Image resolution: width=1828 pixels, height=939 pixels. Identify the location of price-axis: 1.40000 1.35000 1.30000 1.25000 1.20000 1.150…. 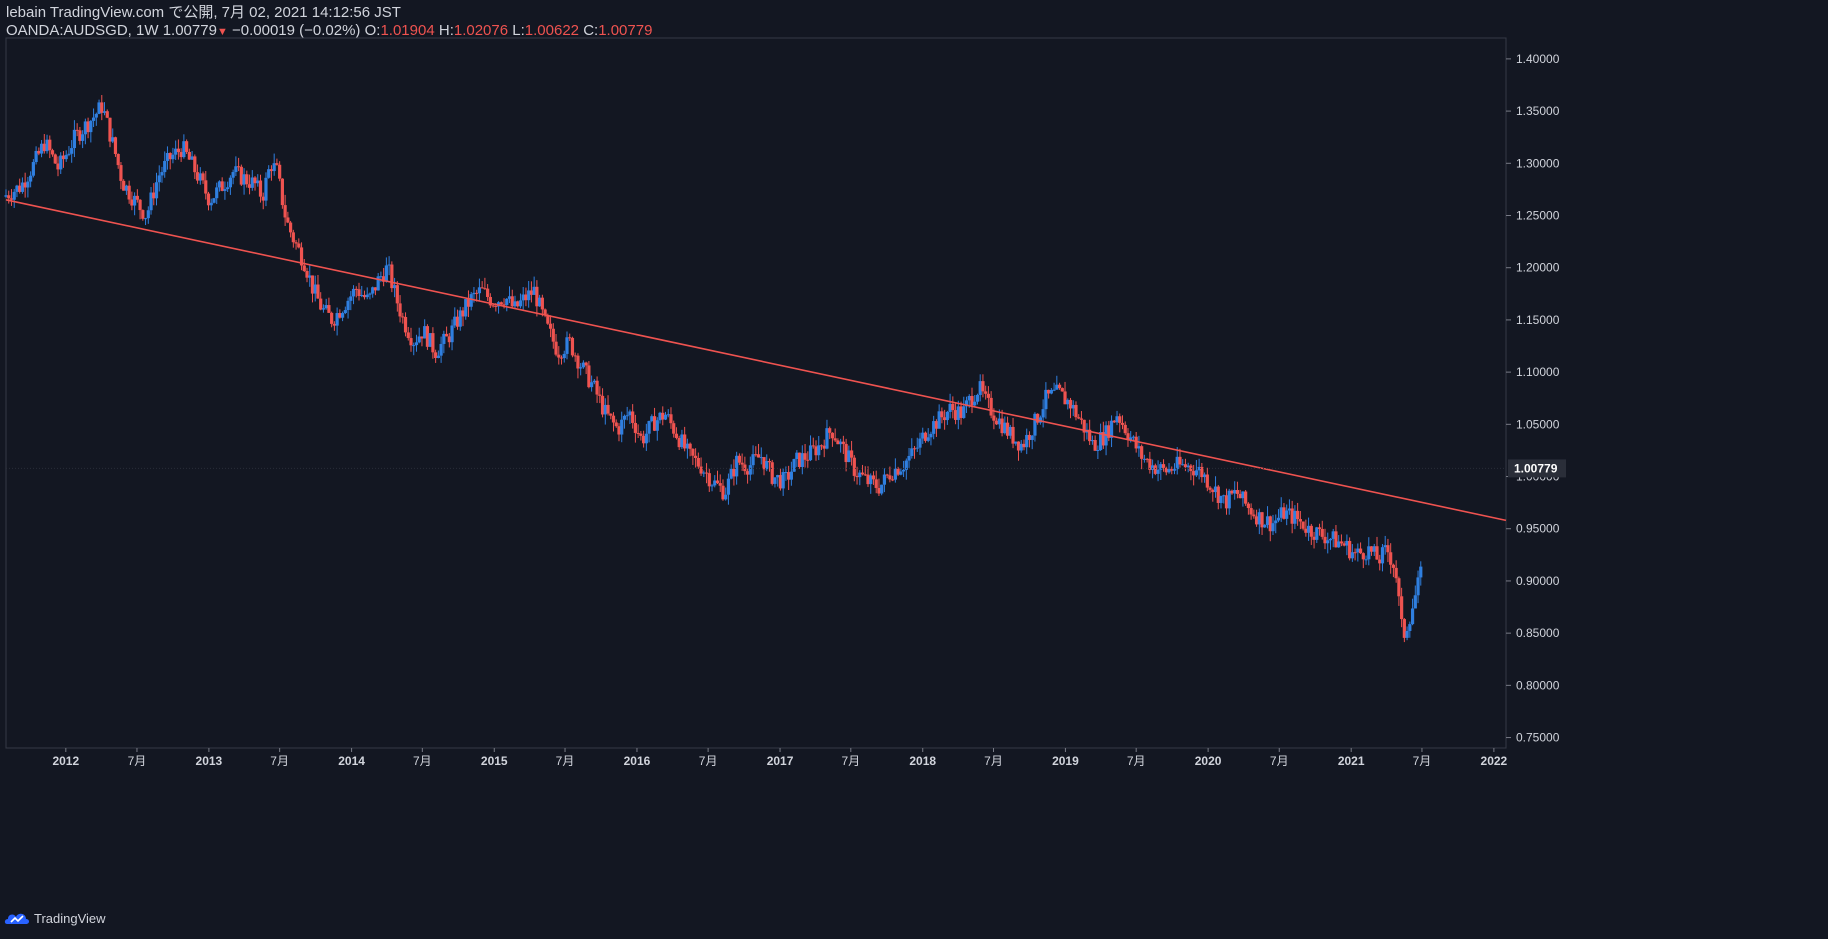
(1533, 398).